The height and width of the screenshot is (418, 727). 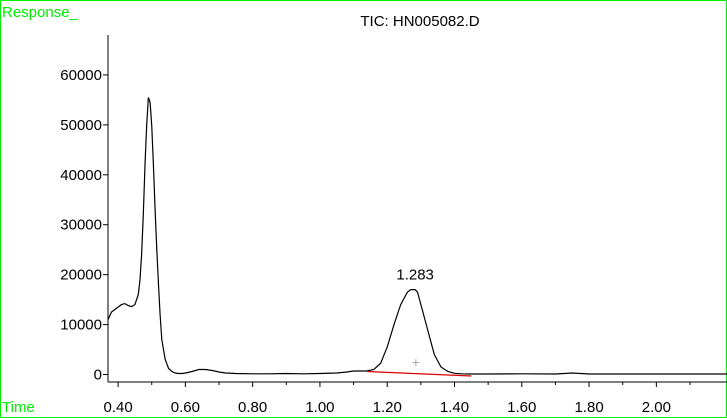 What do you see at coordinates (185, 407) in the screenshot?
I see `x-tick-label: 0.60` at bounding box center [185, 407].